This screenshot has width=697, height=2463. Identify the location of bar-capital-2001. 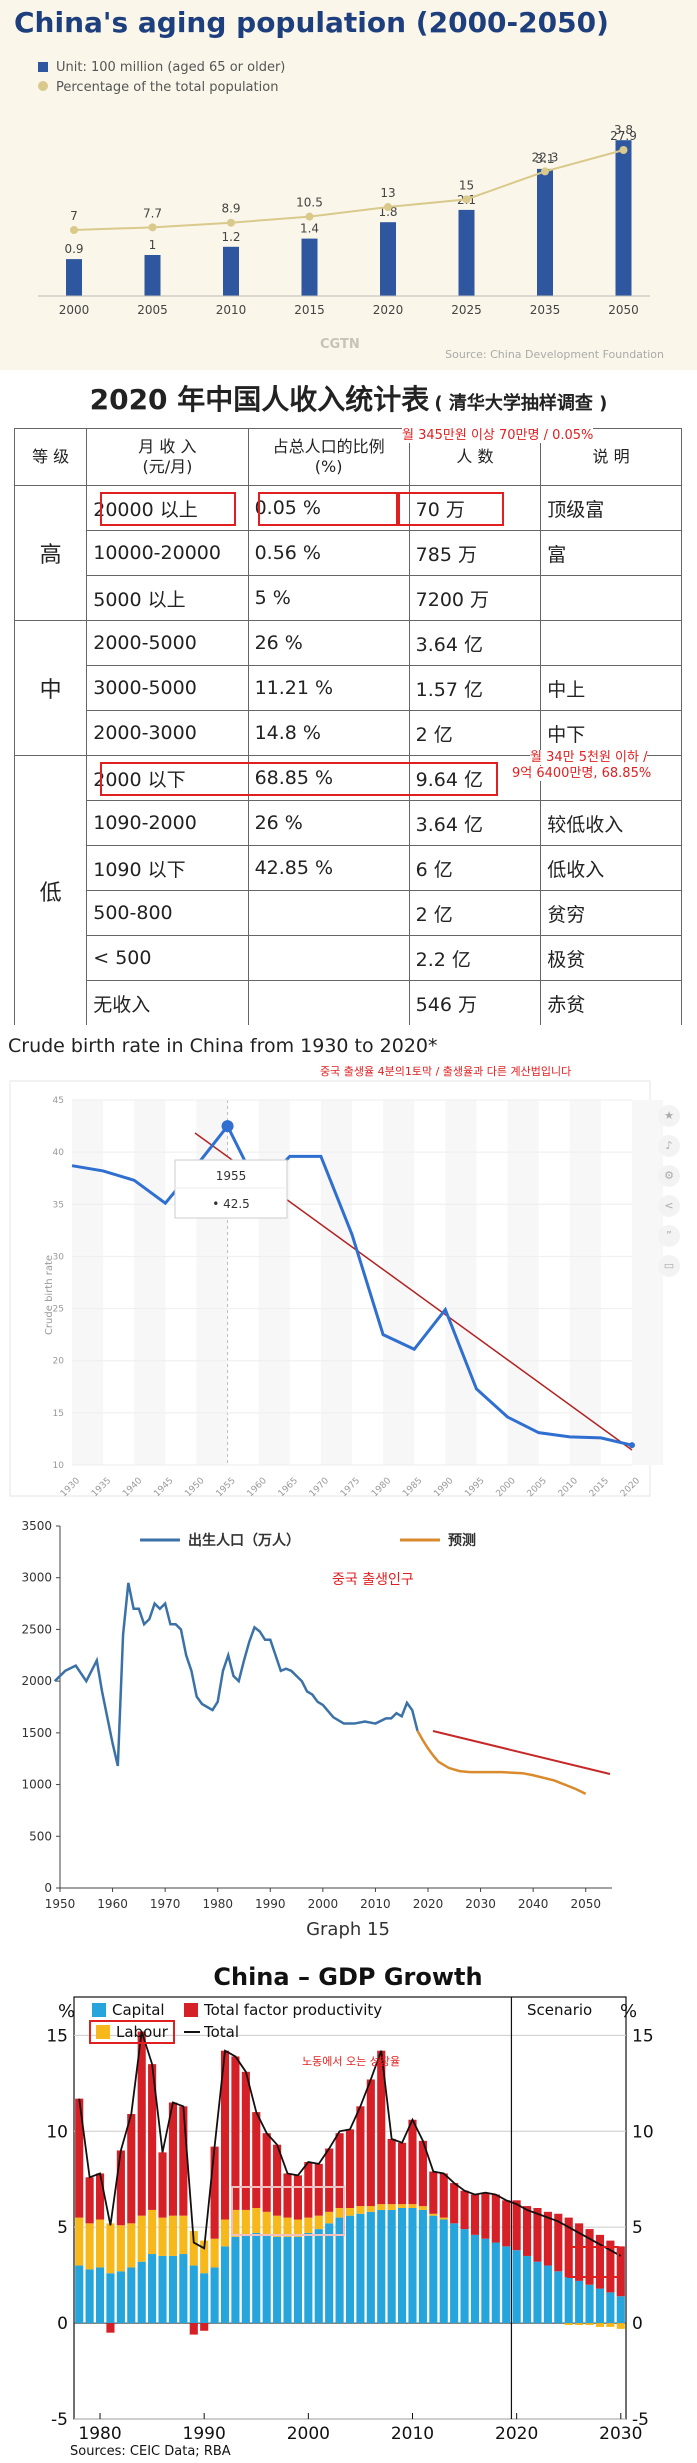
(318, 2276).